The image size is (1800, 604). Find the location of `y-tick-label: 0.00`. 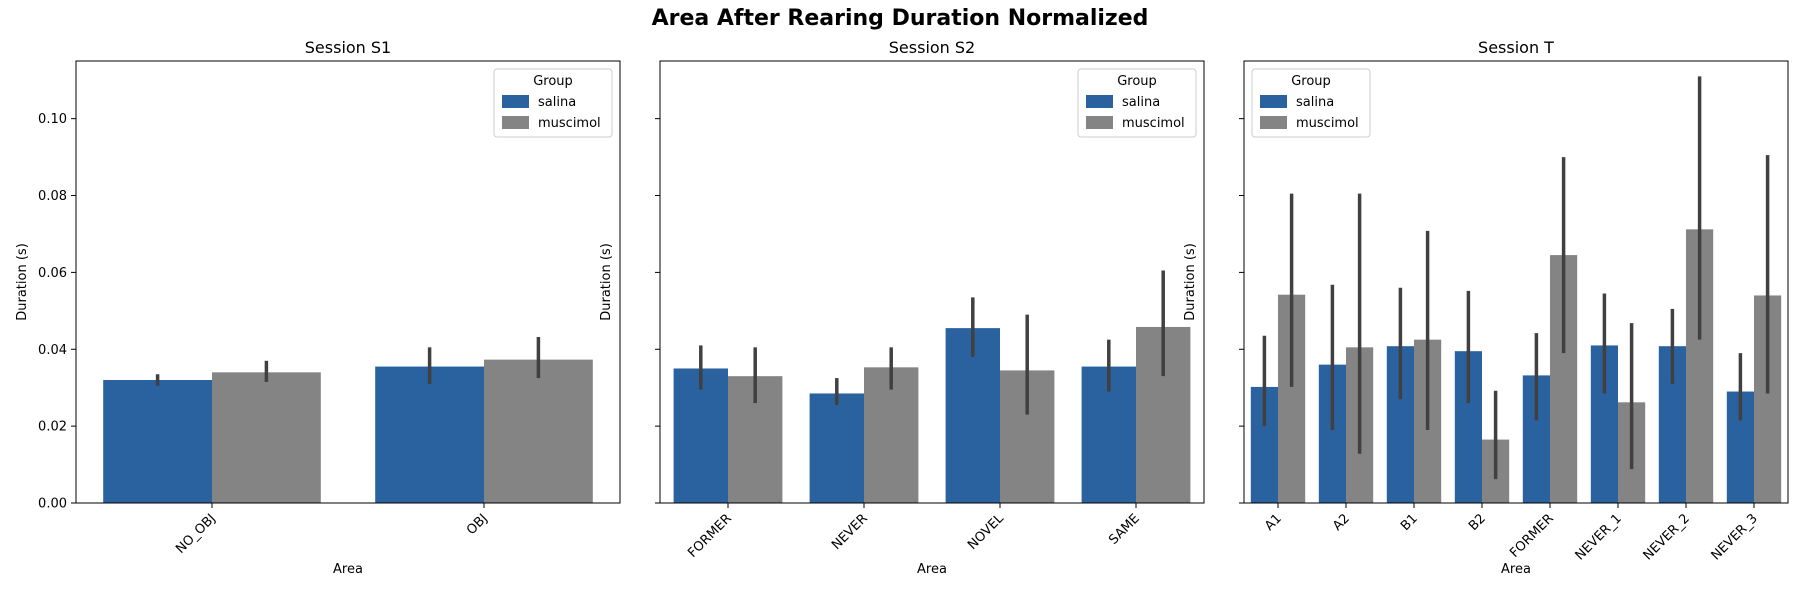

y-tick-label: 0.00 is located at coordinates (52, 504).